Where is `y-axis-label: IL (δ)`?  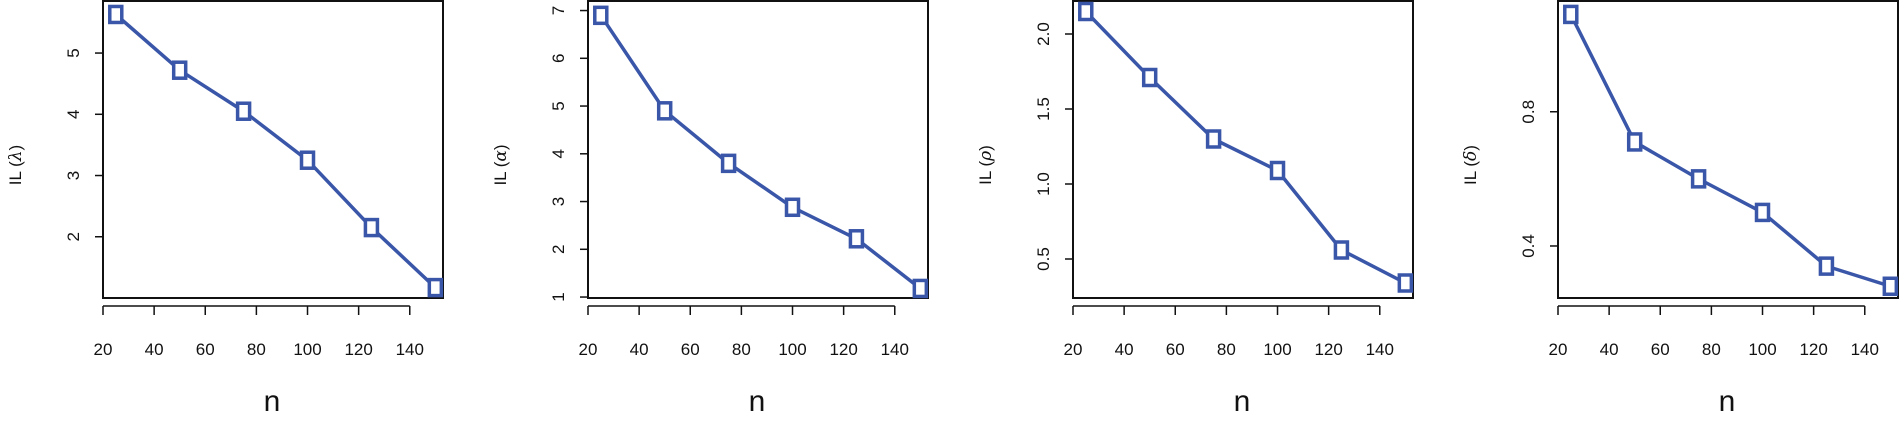
y-axis-label: IL (δ) is located at coordinates (1473, 165).